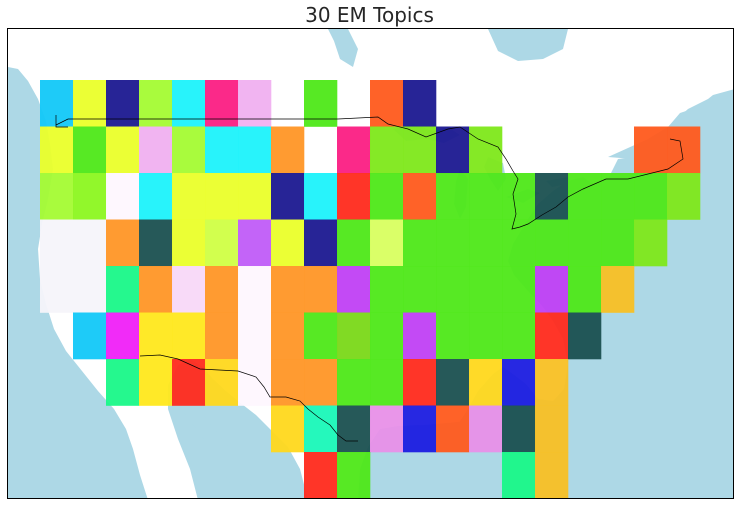 This screenshot has height=506, width=739. I want to click on us-mexico-border, so click(248, 398).